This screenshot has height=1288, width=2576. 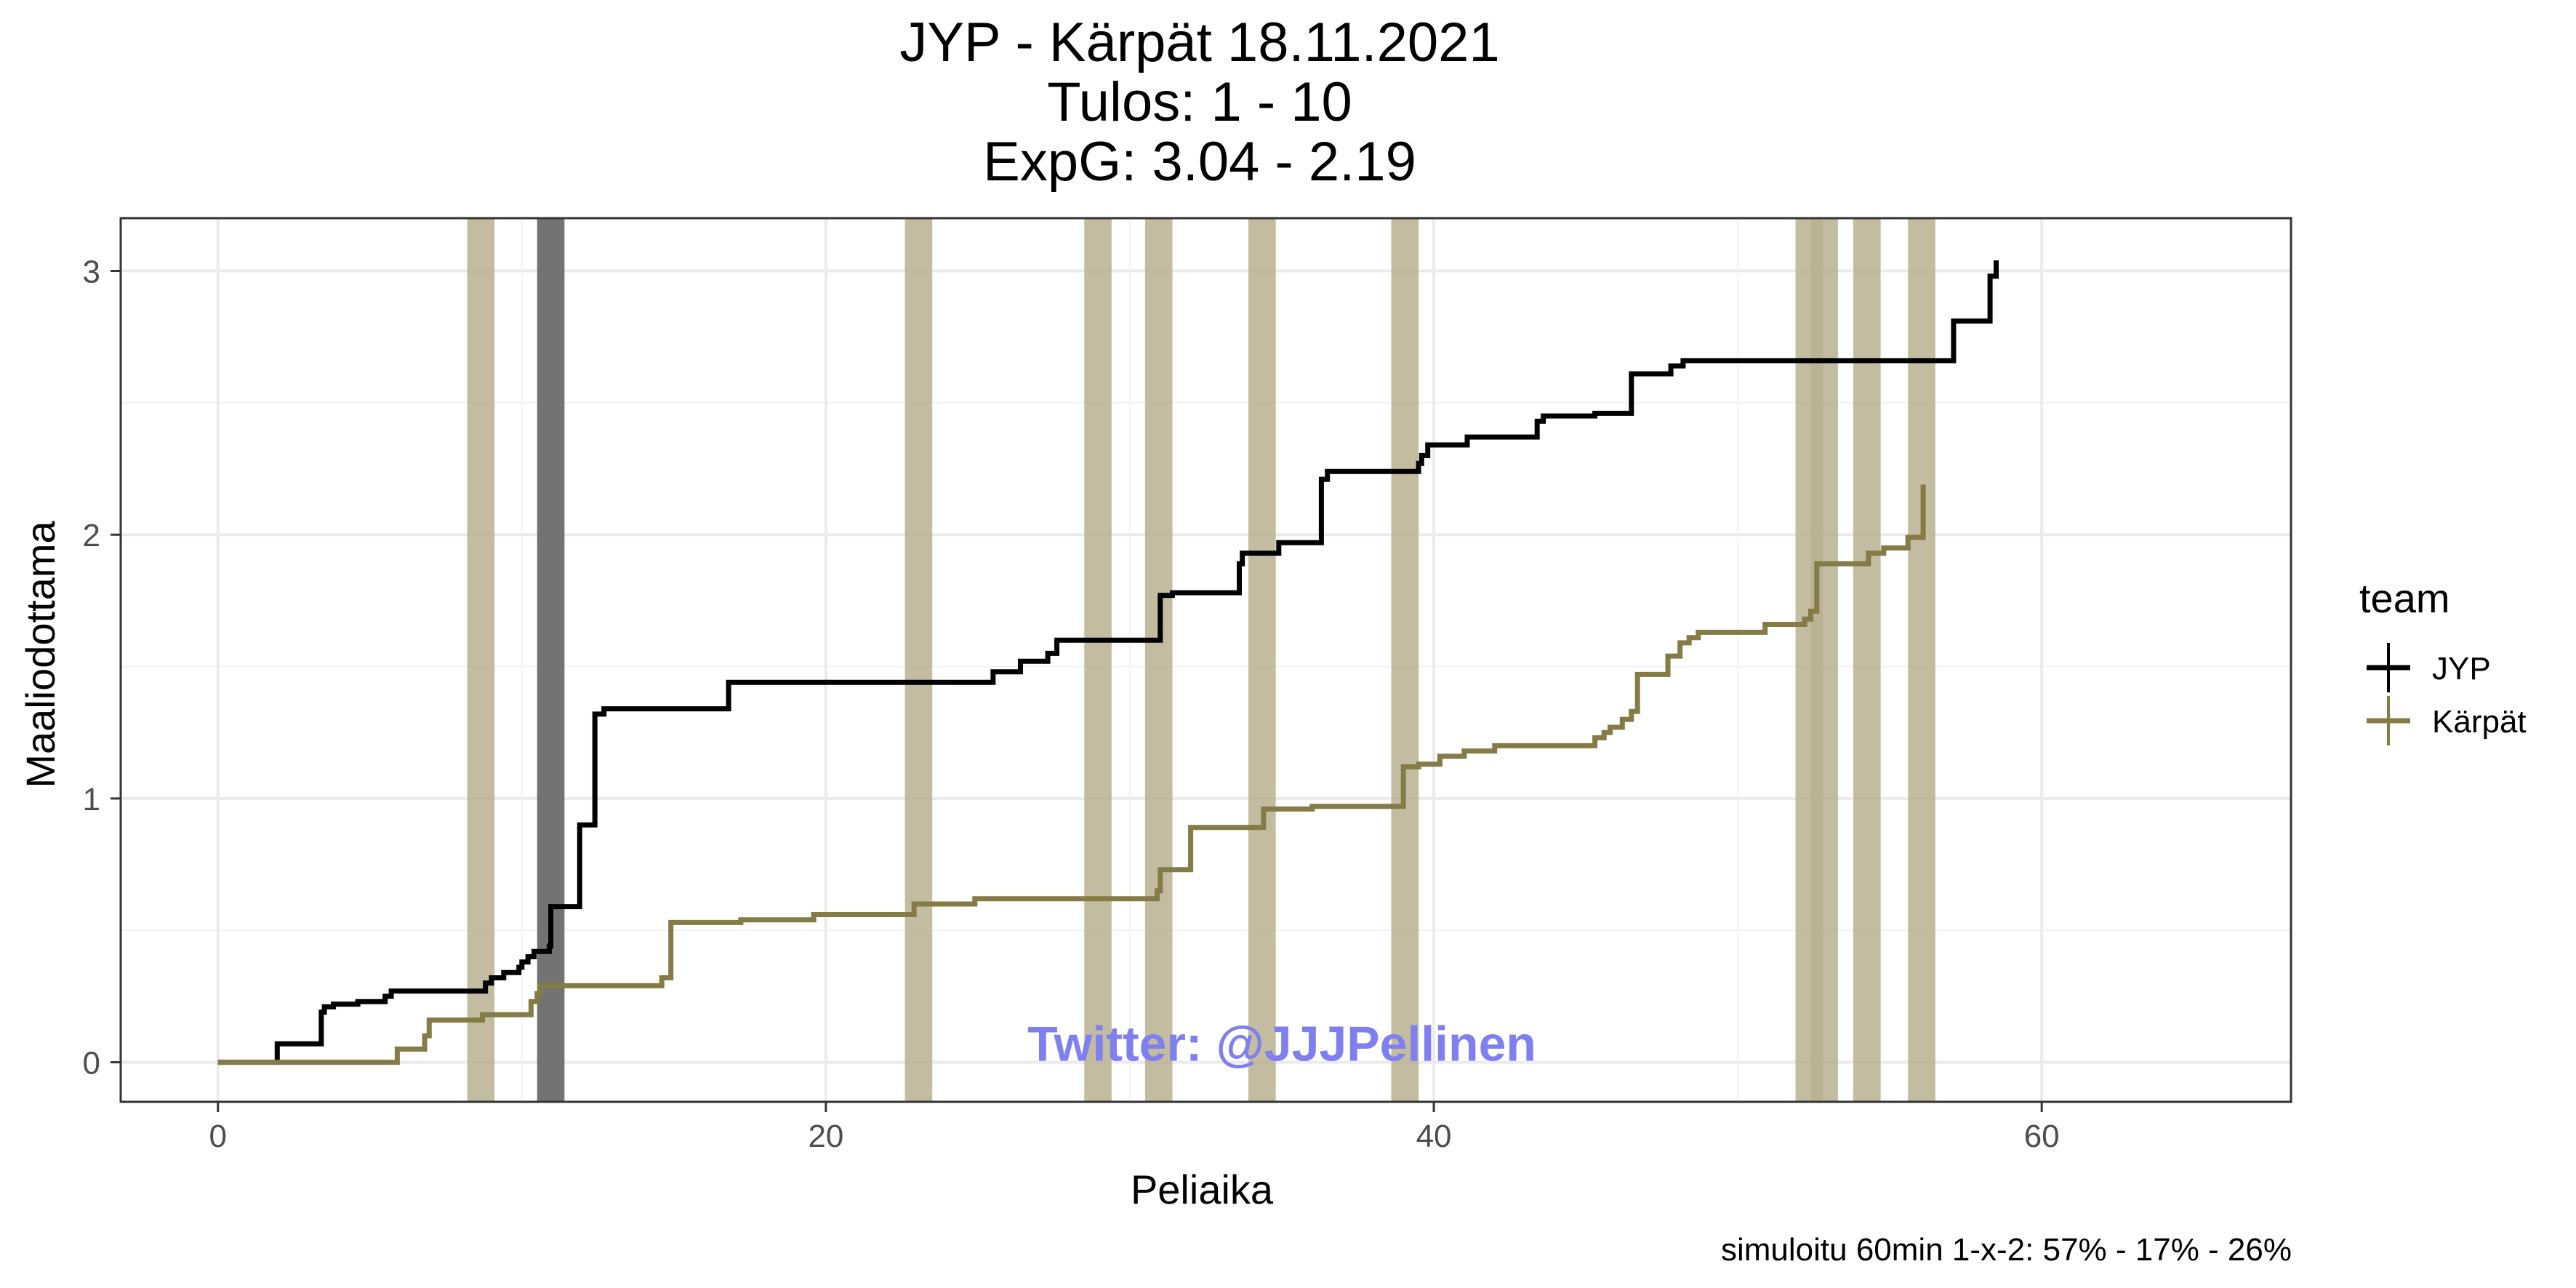 I want to click on chart-caption: simuloitu 60min 1-x-2: 57% - 17% - 26%, so click(x=2007, y=1250).